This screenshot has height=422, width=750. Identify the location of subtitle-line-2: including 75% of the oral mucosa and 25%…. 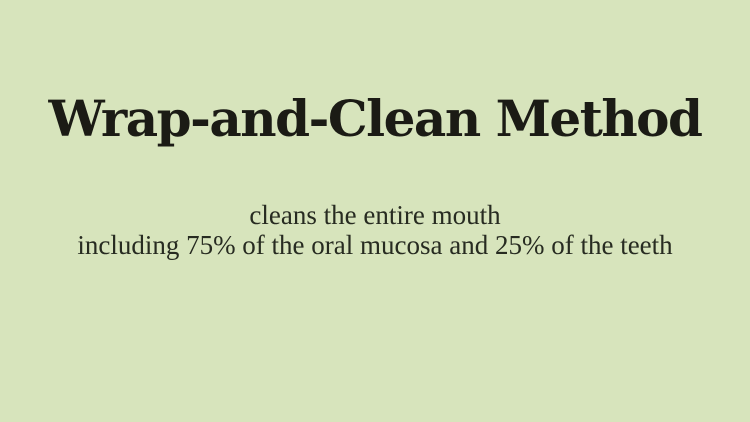
(375, 244).